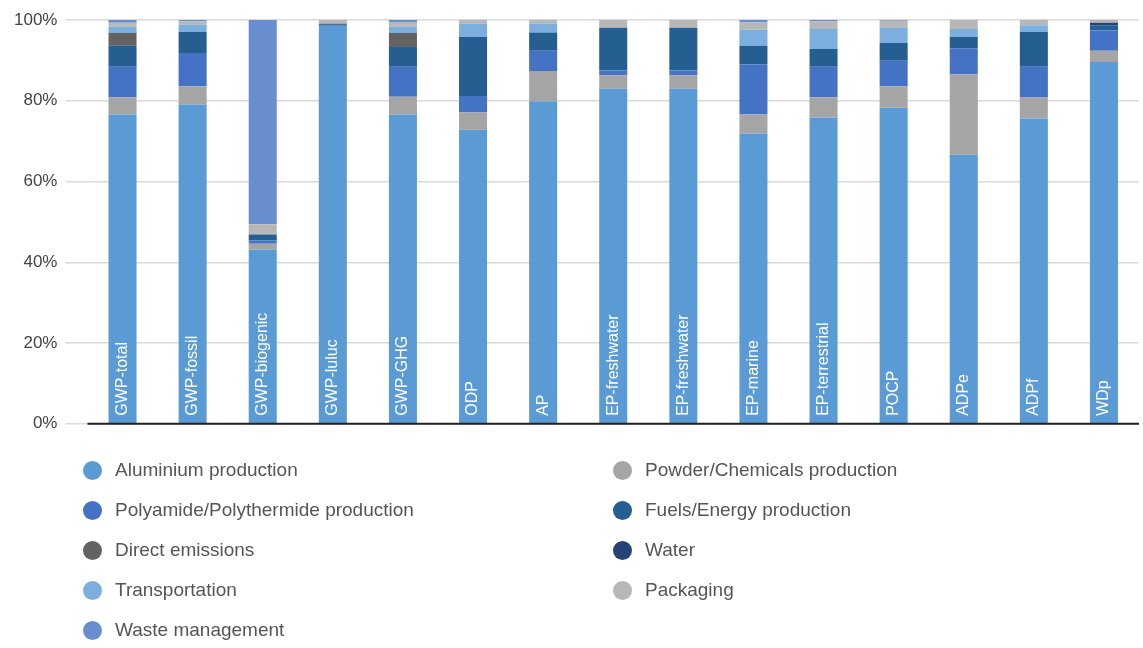  I want to click on x-tick-label: AP, so click(542, 405).